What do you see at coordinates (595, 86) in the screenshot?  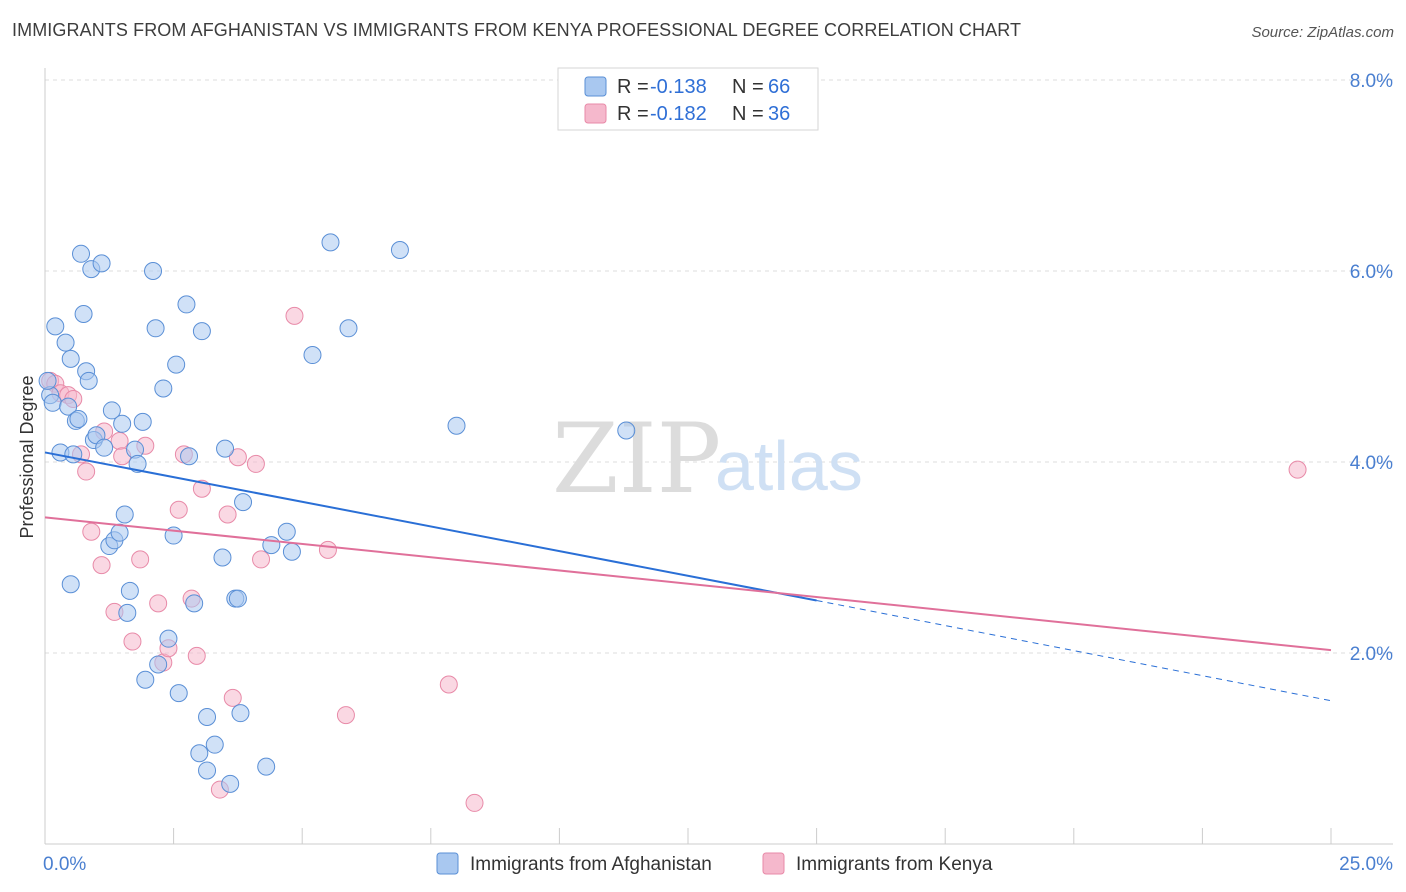 I see `legend-swatch-afghanistan` at bounding box center [595, 86].